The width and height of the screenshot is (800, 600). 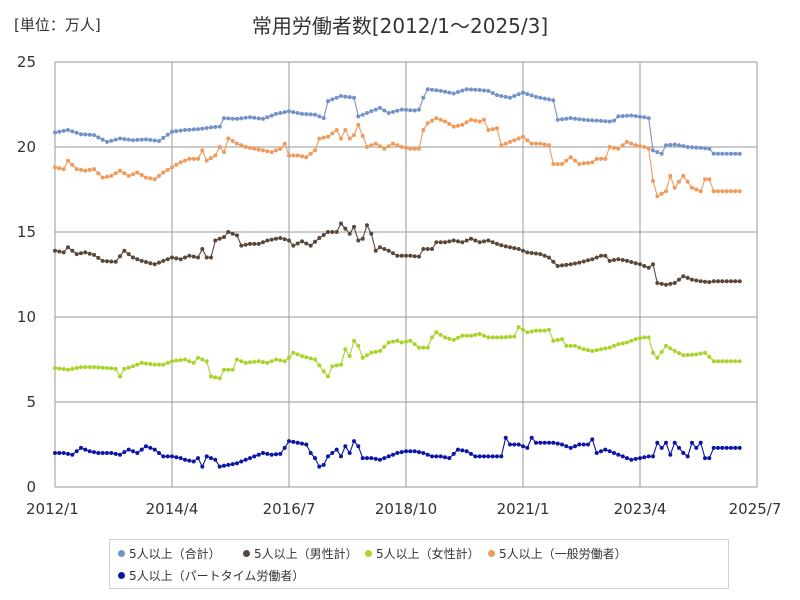 What do you see at coordinates (57, 25) in the screenshot?
I see `unit-label: [単位：万人]` at bounding box center [57, 25].